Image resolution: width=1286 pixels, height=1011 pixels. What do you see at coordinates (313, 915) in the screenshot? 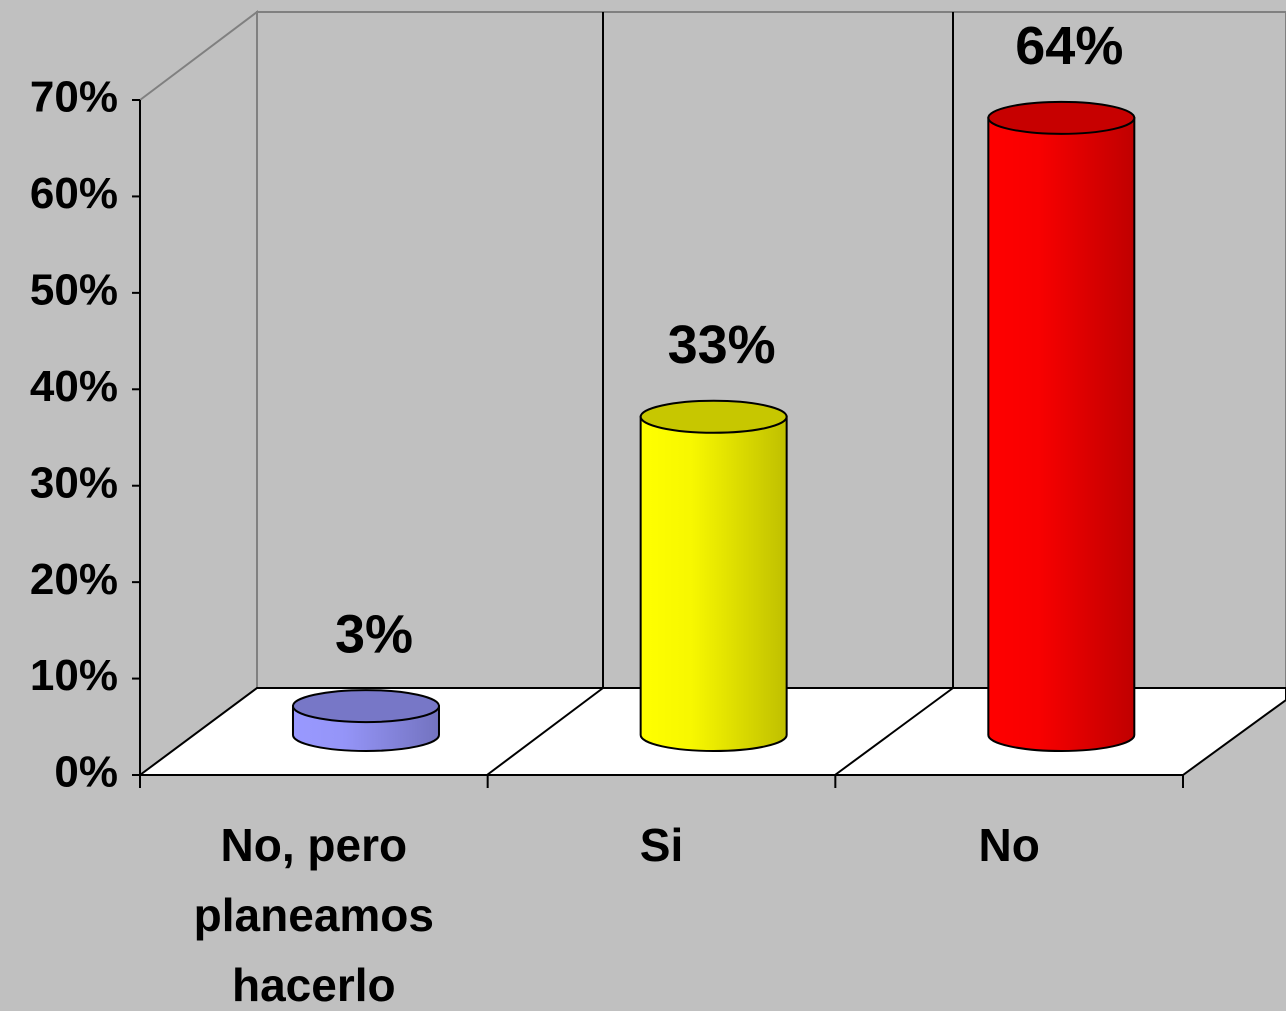
I see `x-tick-label: No, pero planeamos hacerlo` at bounding box center [313, 915].